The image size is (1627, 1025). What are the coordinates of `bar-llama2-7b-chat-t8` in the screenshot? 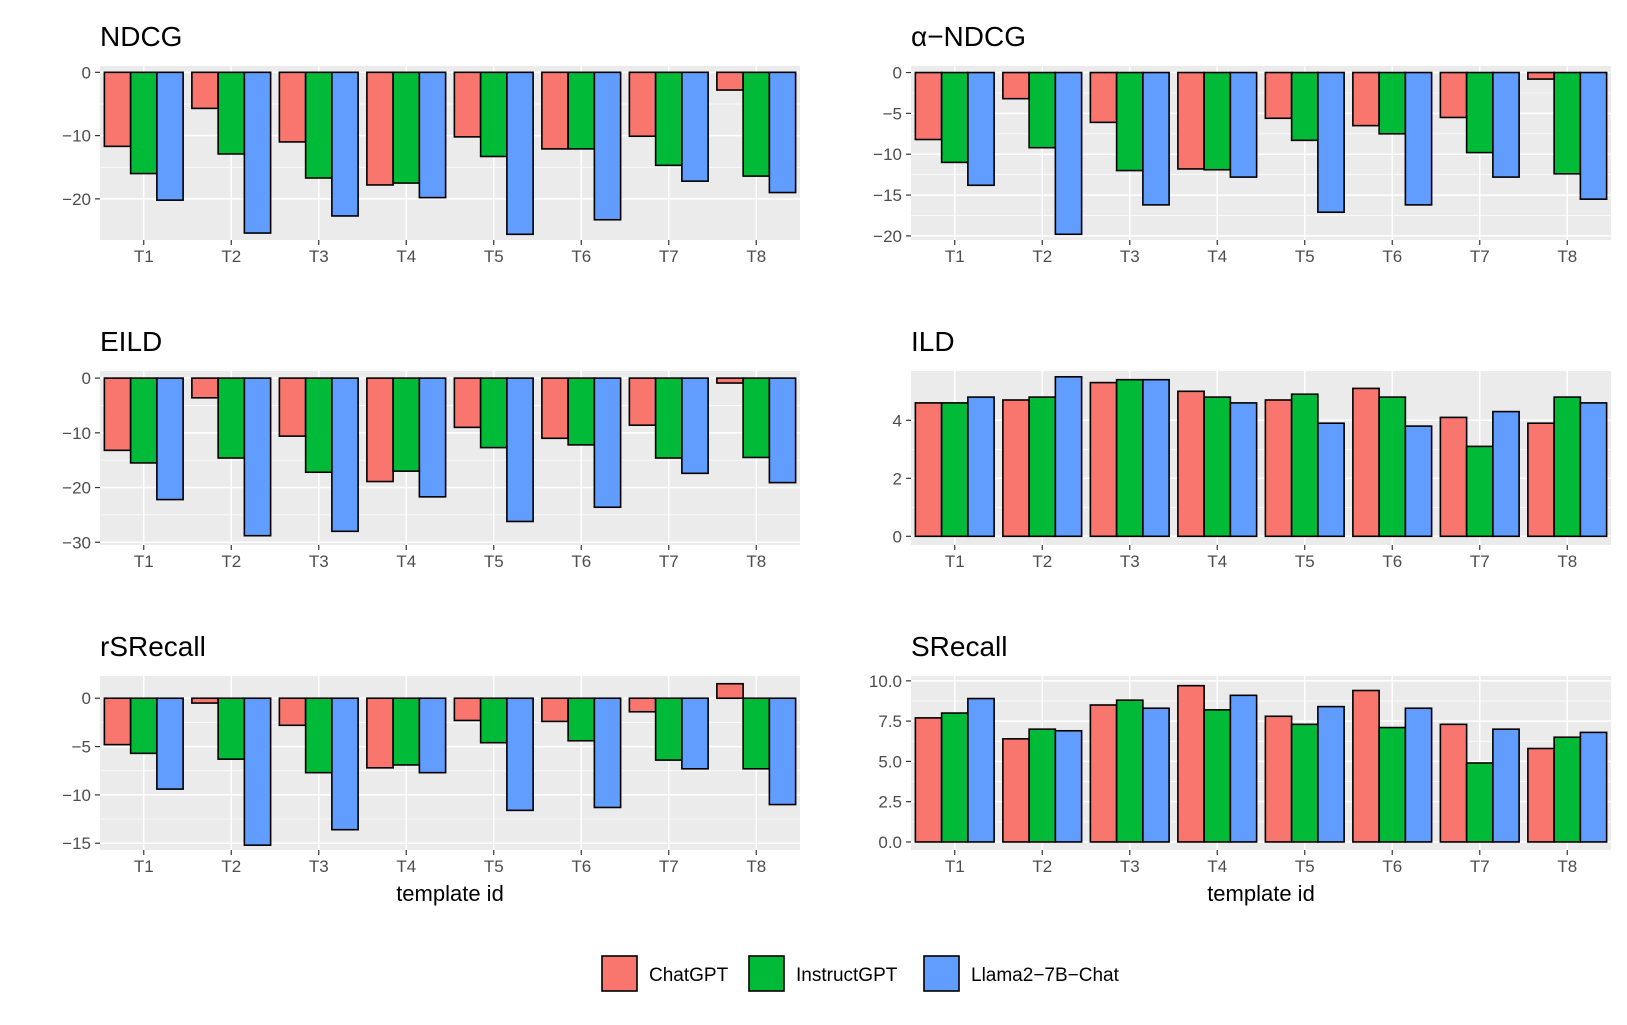 It's located at (782, 751).